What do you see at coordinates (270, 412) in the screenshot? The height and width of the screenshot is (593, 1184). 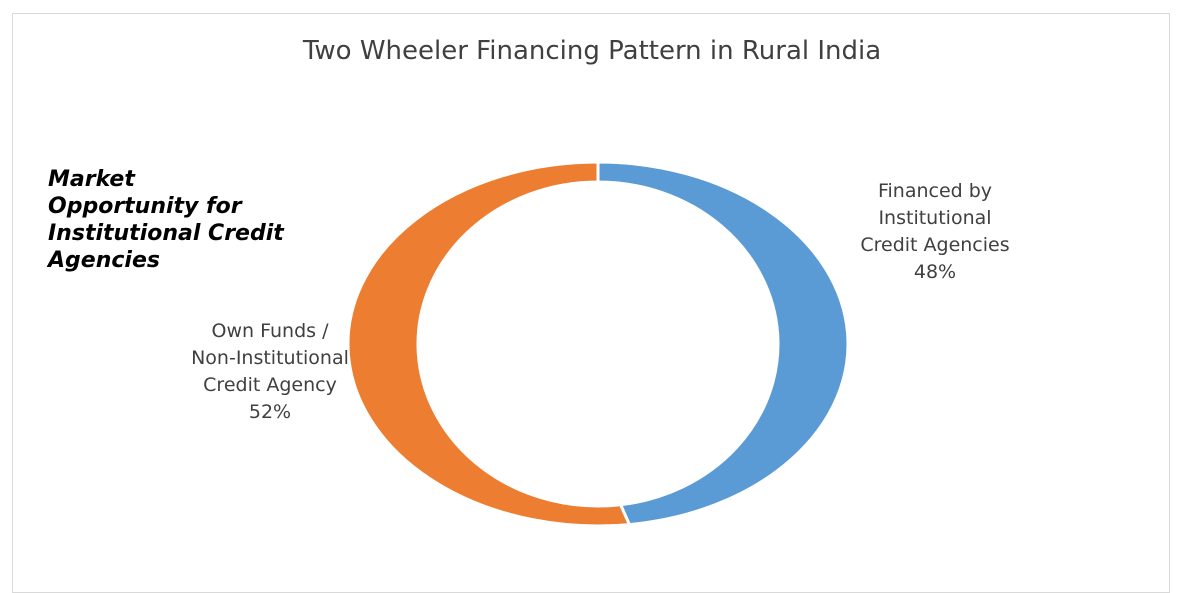 I see `value-label: 52%` at bounding box center [270, 412].